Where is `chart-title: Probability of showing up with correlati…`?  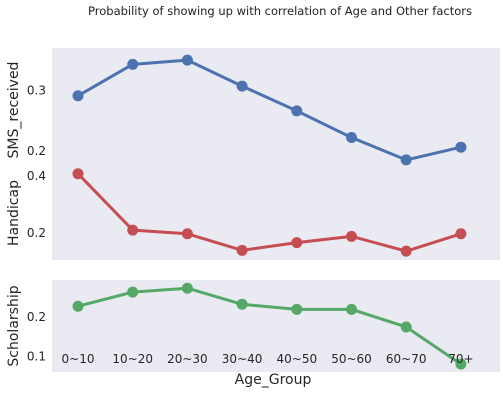 chart-title: Probability of showing up with correlati… is located at coordinates (280, 11).